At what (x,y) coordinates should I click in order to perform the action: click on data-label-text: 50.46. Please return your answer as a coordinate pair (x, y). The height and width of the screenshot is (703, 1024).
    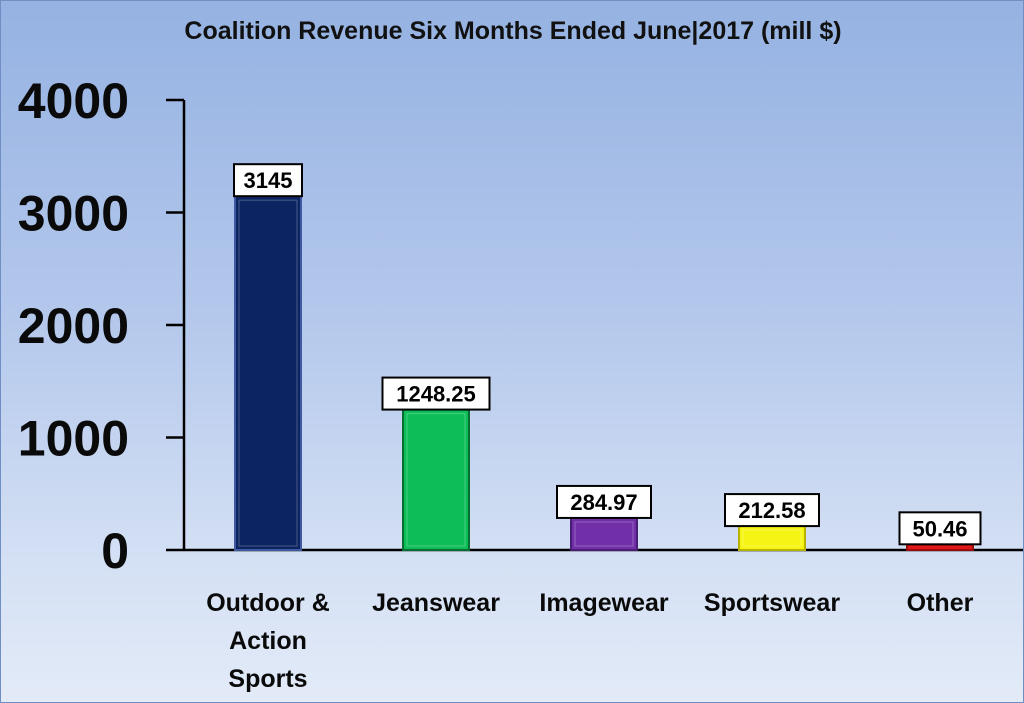
    Looking at the image, I should click on (939, 528).